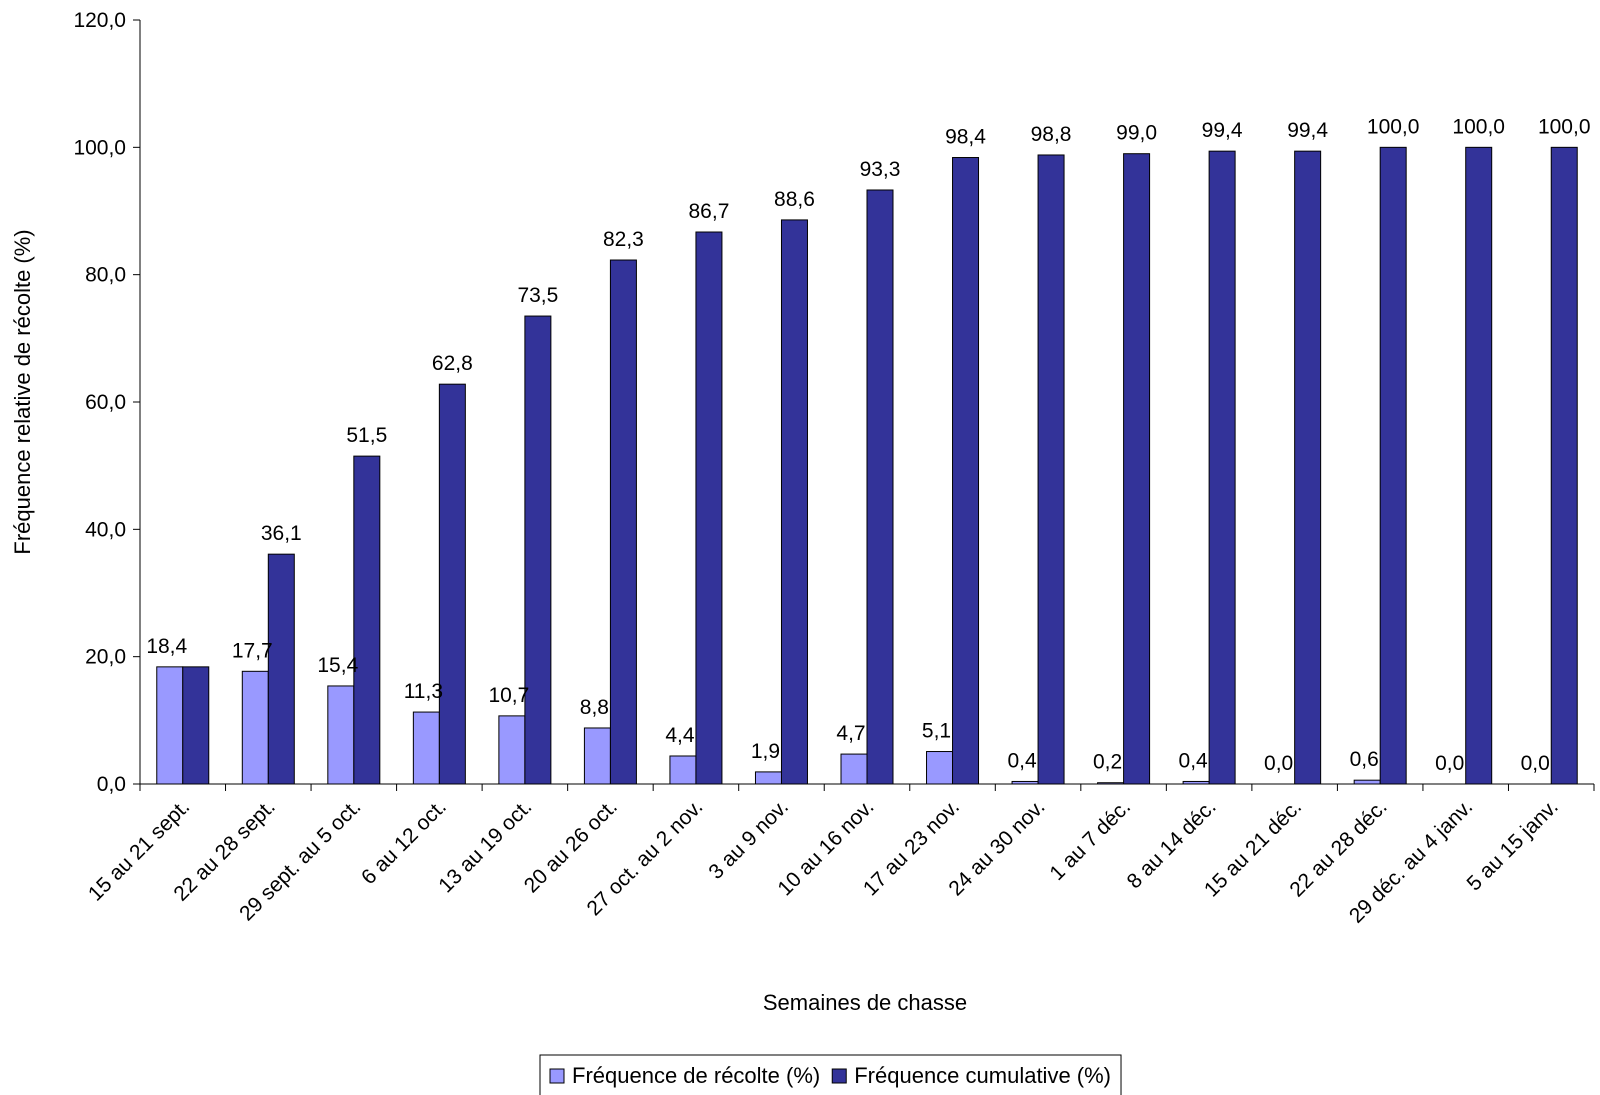  I want to click on data-label-cumulative-1: 36,1, so click(281, 533).